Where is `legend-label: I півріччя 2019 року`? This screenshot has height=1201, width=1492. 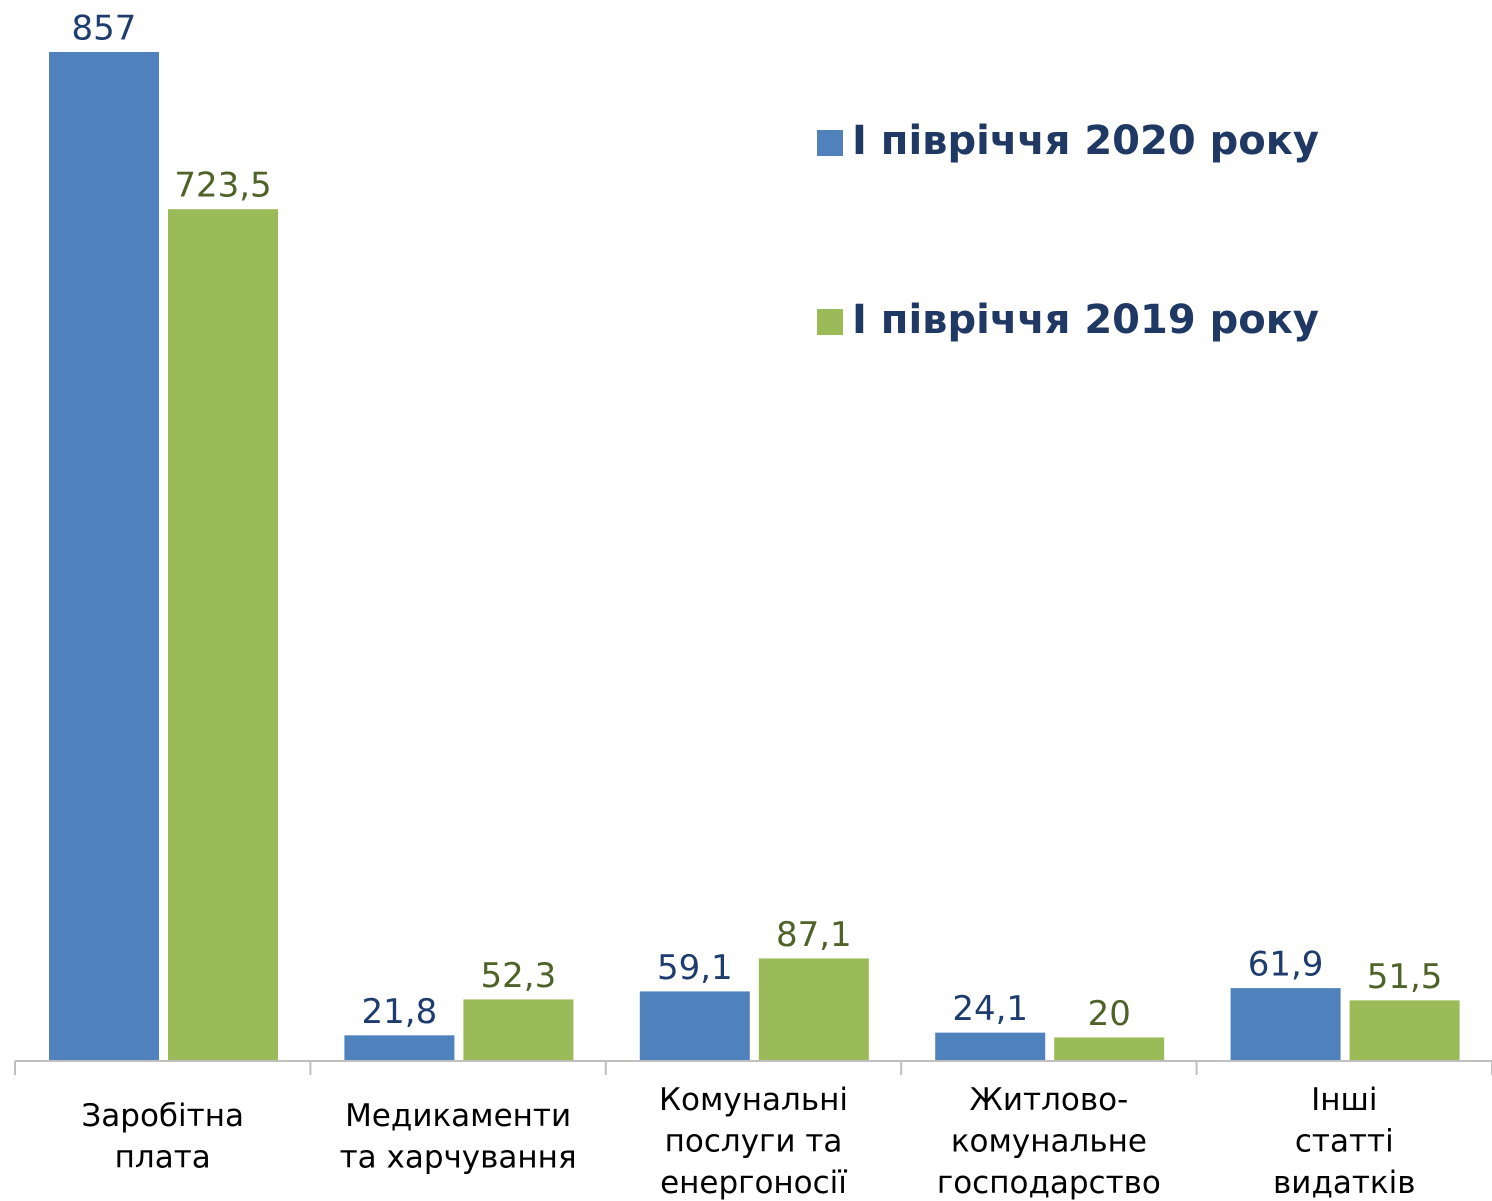 legend-label: I півріччя 2019 року is located at coordinates (1085, 320).